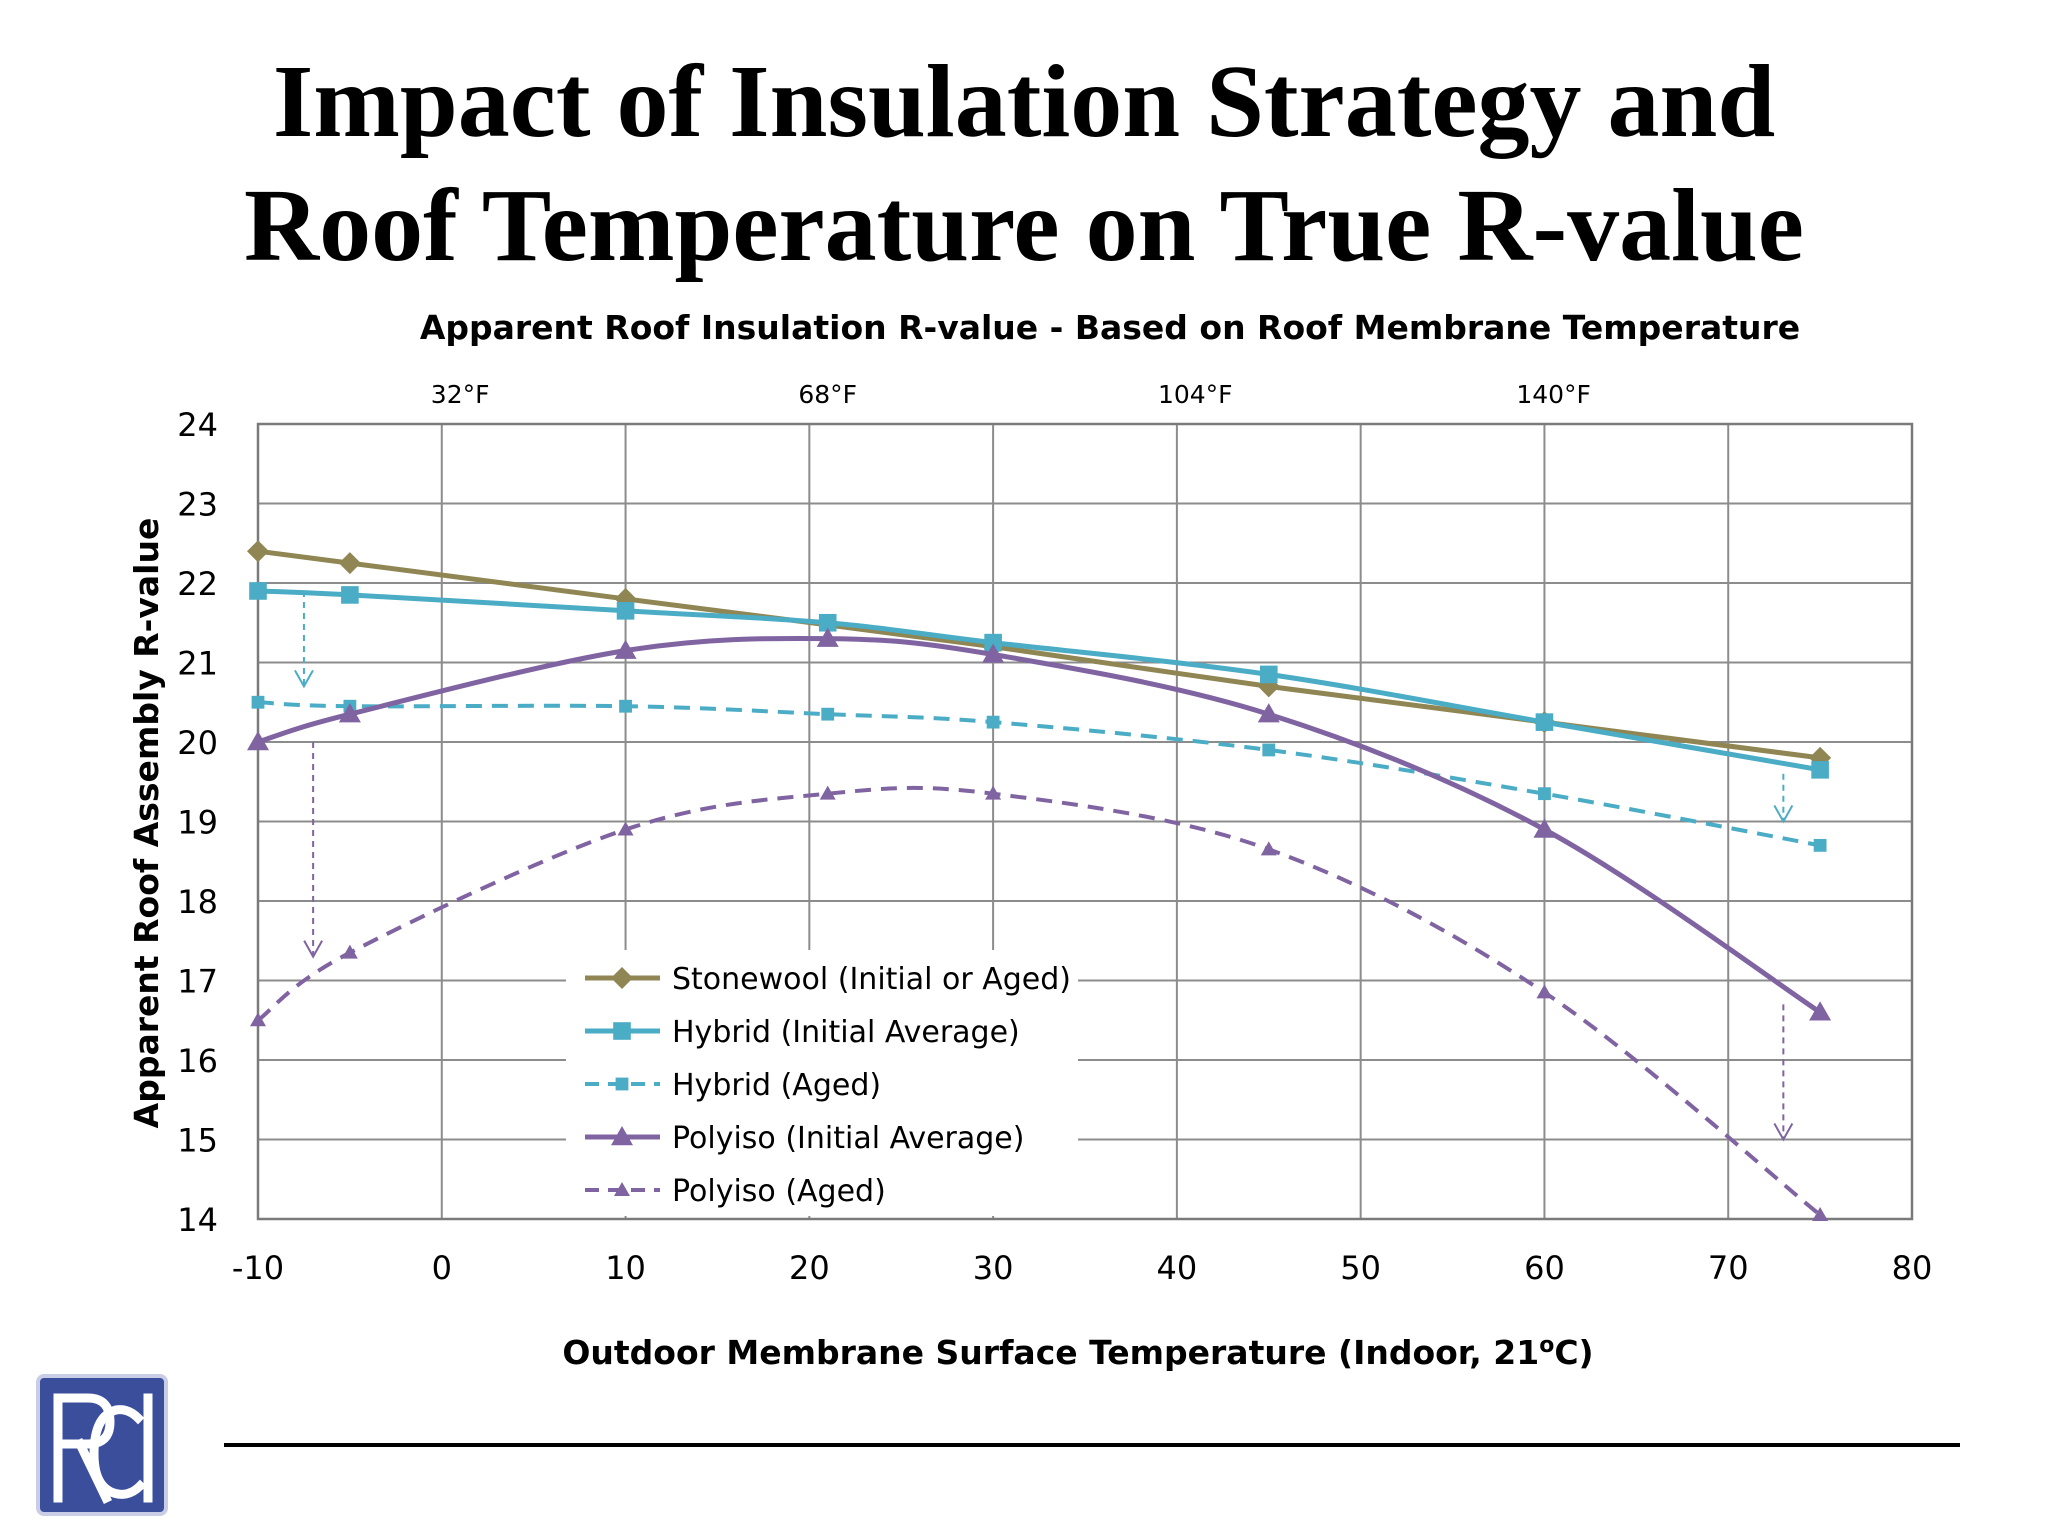 This screenshot has height=1536, width=2048. I want to click on y-tick-label: 21, so click(197, 664).